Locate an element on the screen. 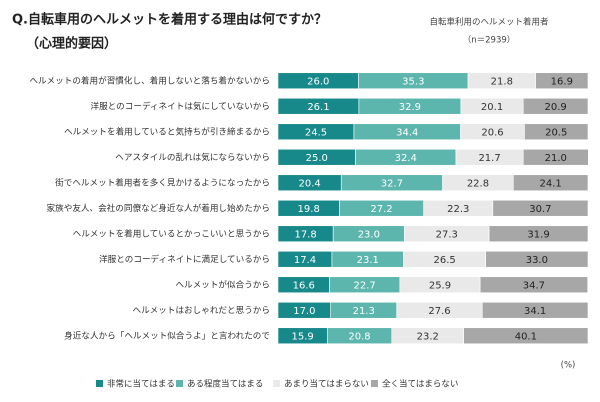 The height and width of the screenshot is (402, 600). category-label: 街でヘルメット着用者を多く見かけるようになったから is located at coordinates (162, 182).